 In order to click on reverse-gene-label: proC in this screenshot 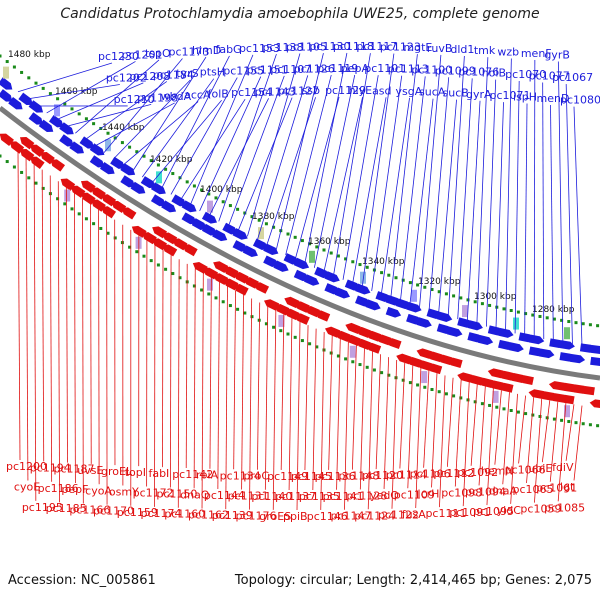, I will do `click(256, 476)`.